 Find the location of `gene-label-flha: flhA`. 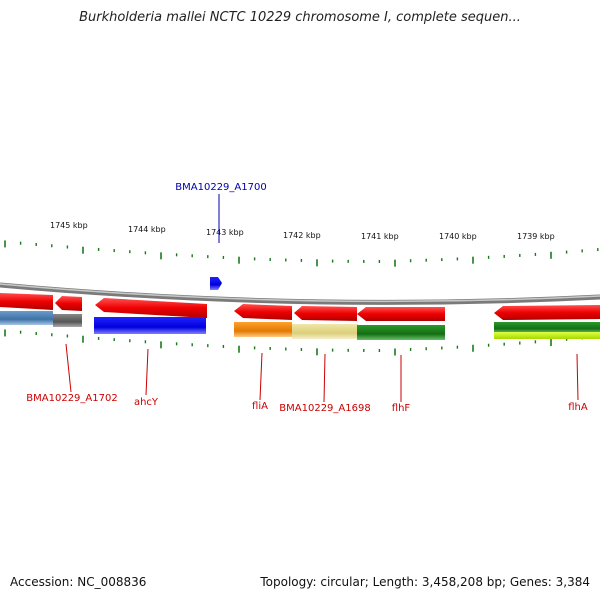

gene-label-flha: flhA is located at coordinates (578, 407).